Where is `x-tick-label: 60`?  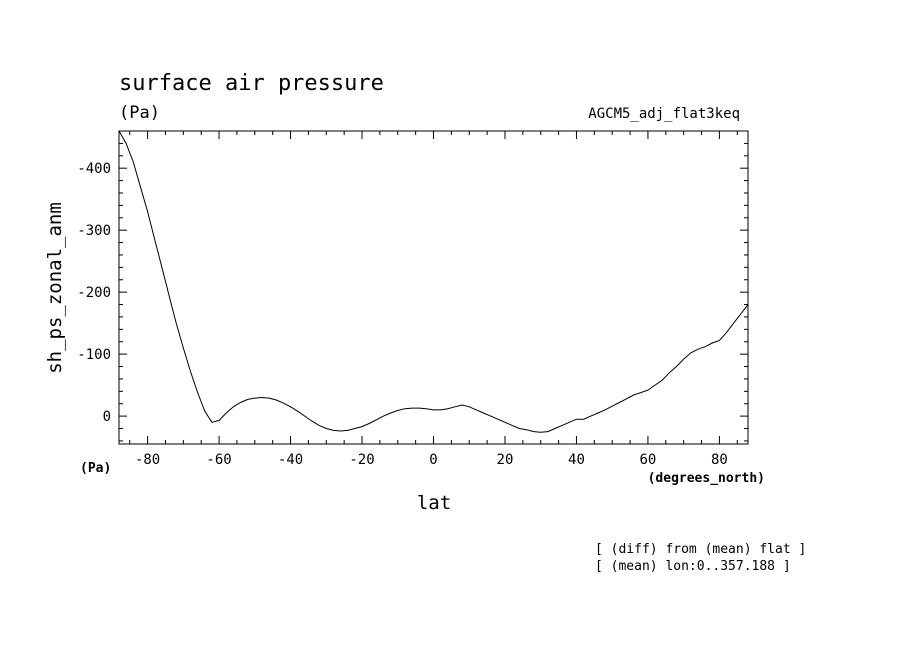
x-tick-label: 60 is located at coordinates (648, 460).